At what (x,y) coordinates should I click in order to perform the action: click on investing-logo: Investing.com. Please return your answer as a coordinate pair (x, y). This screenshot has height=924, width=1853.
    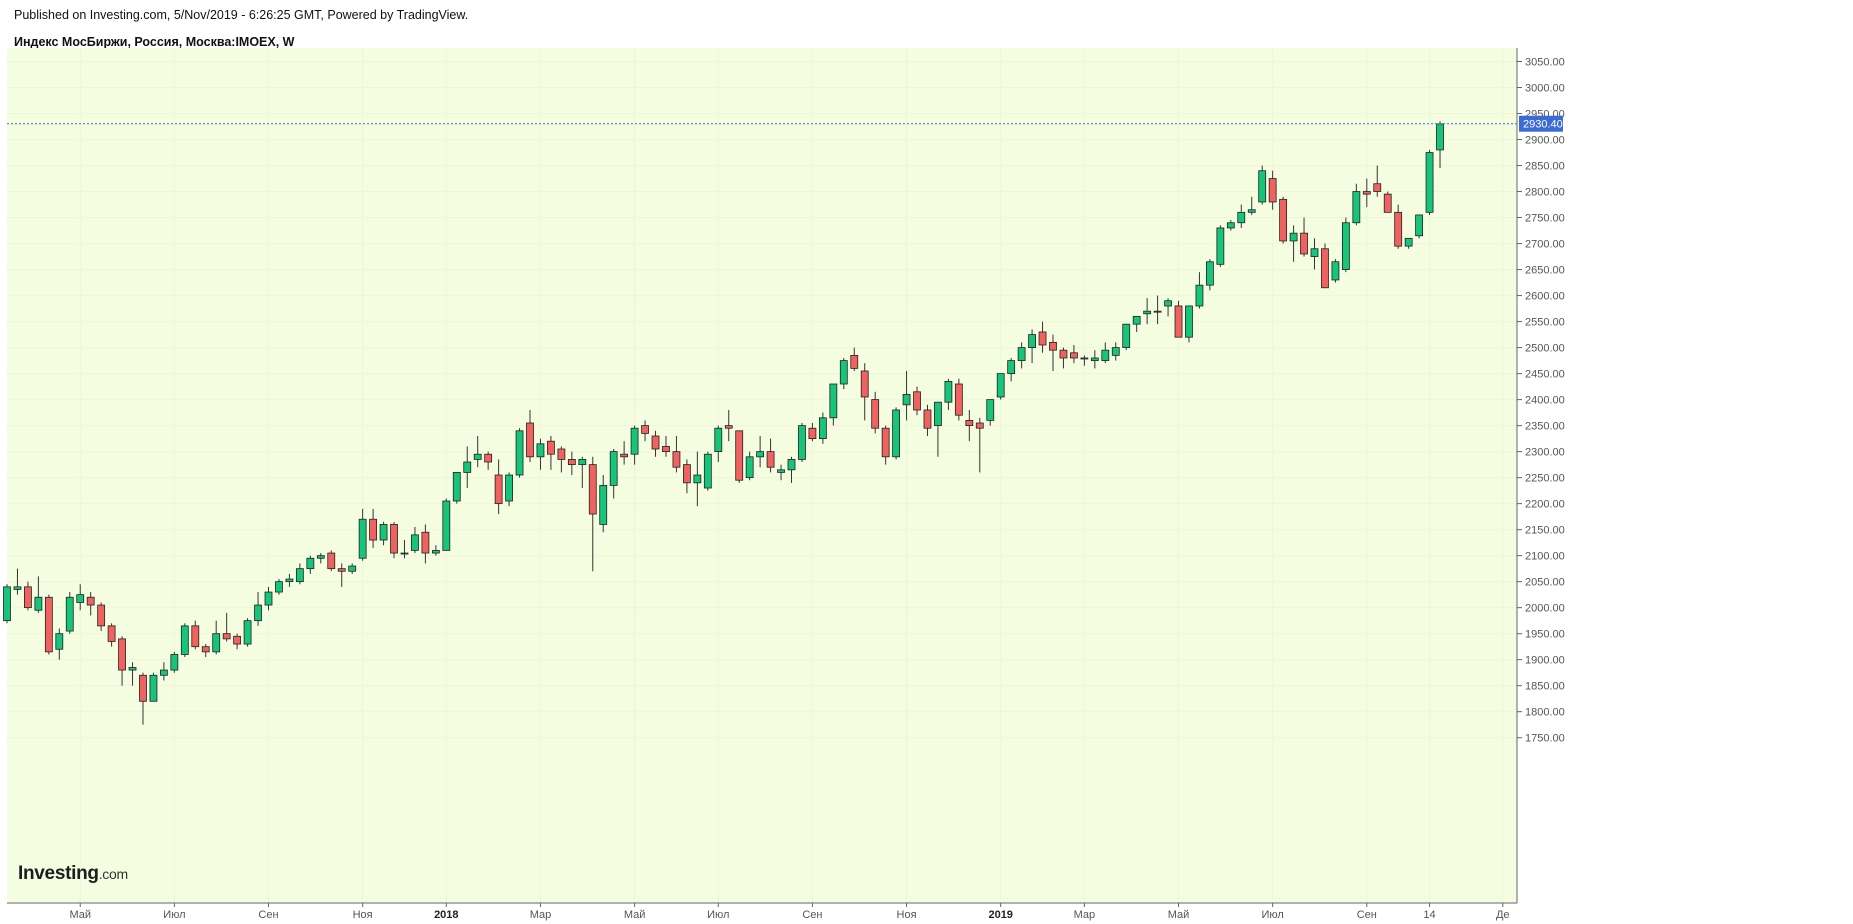
    Looking at the image, I should click on (73, 873).